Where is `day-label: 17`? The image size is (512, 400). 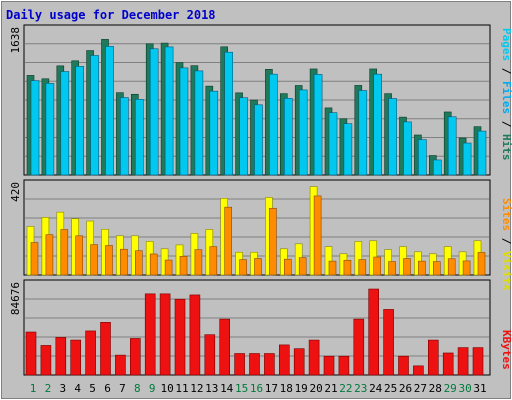
day-label: 17 is located at coordinates (271, 388).